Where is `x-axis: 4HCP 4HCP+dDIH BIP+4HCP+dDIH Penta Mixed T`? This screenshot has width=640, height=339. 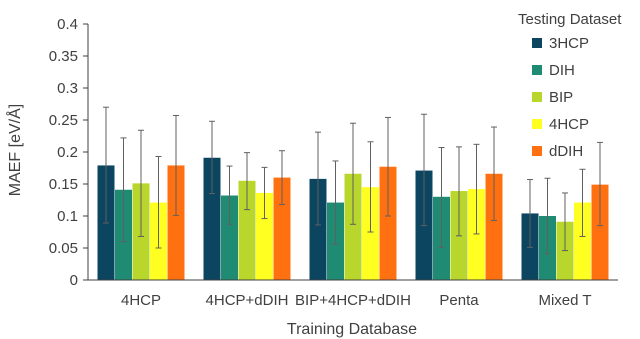
x-axis: 4HCP 4HCP+dDIH BIP+4HCP+dDIH Penta Mixed T is located at coordinates (353, 294).